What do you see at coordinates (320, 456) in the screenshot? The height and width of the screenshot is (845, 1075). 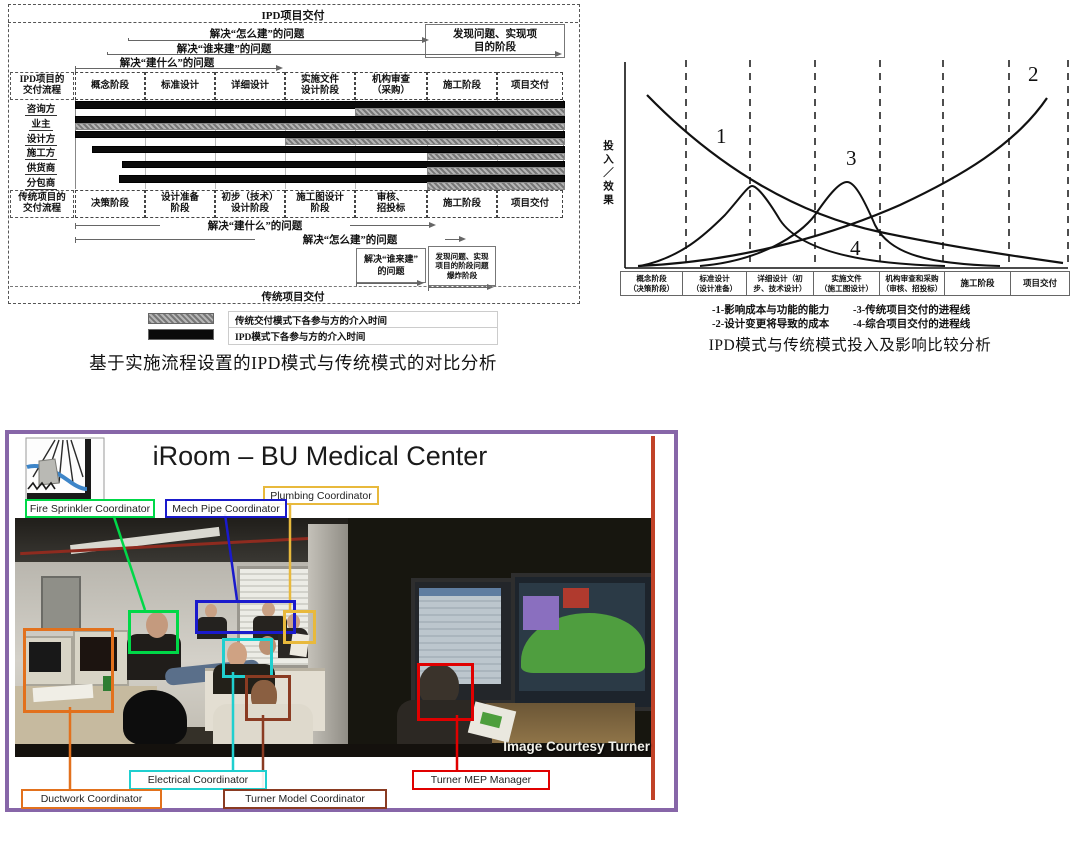 I see `iroom-title: iRoom – BU Medical Center` at bounding box center [320, 456].